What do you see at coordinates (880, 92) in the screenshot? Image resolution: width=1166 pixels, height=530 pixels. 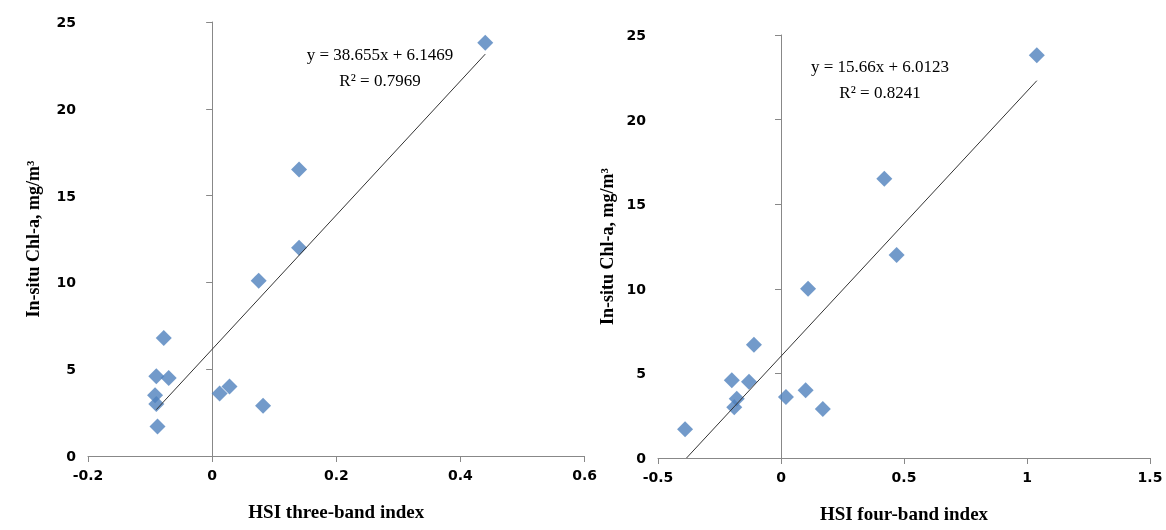 I see `annotation: R² = 0.8241` at bounding box center [880, 92].